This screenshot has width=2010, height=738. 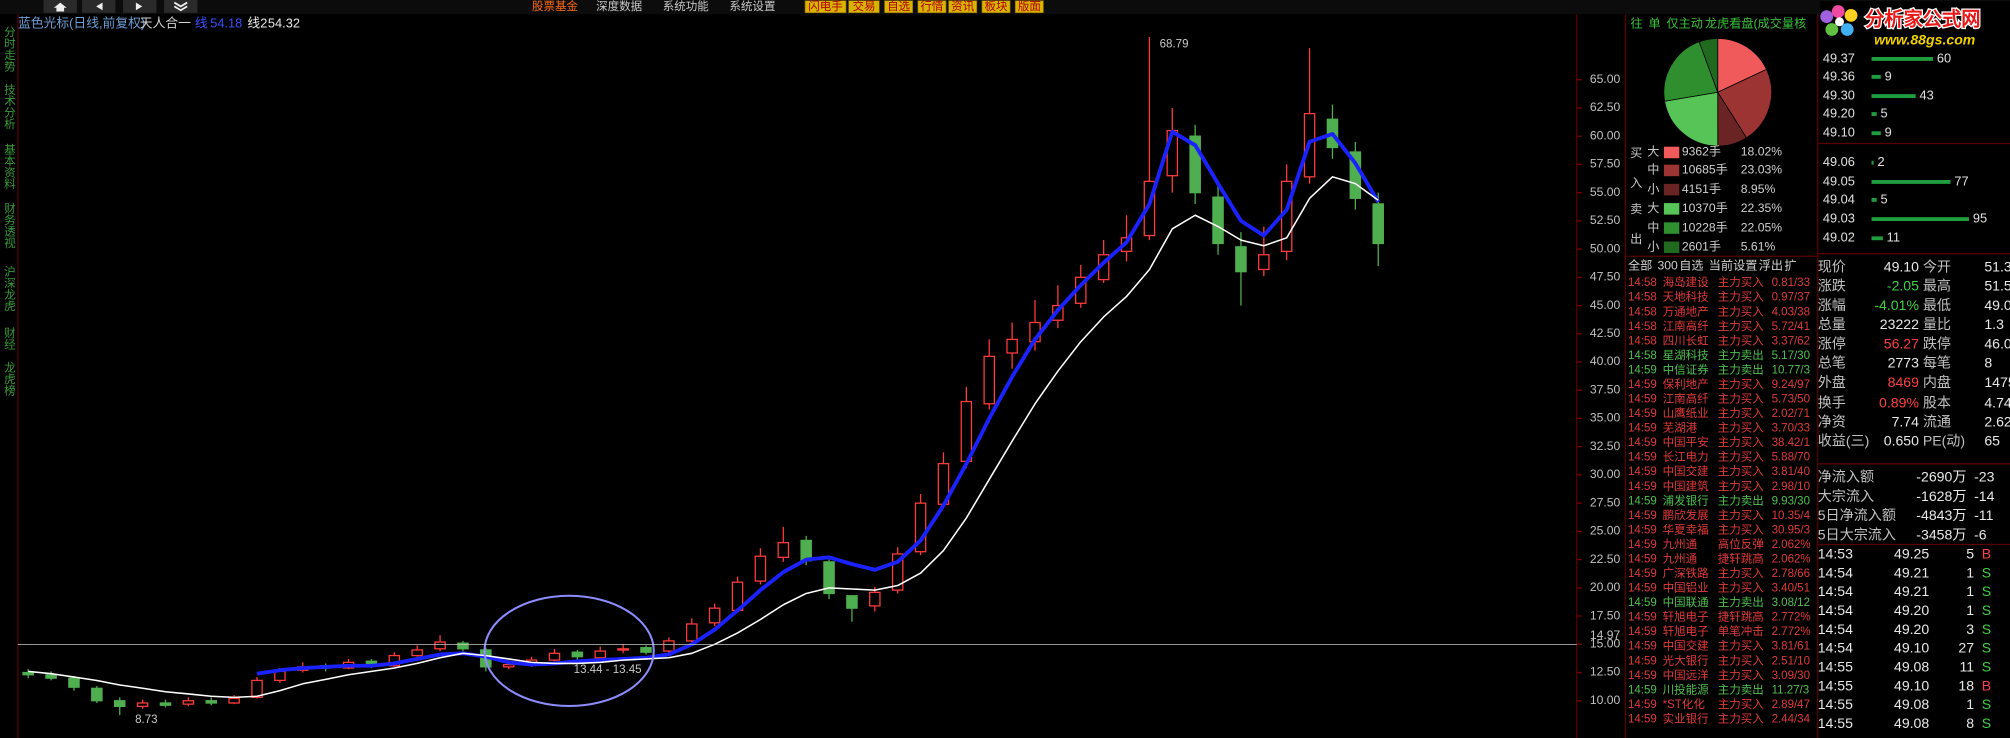 What do you see at coordinates (1857, 515) in the screenshot?
I see `flow-label: 5日净流入额` at bounding box center [1857, 515].